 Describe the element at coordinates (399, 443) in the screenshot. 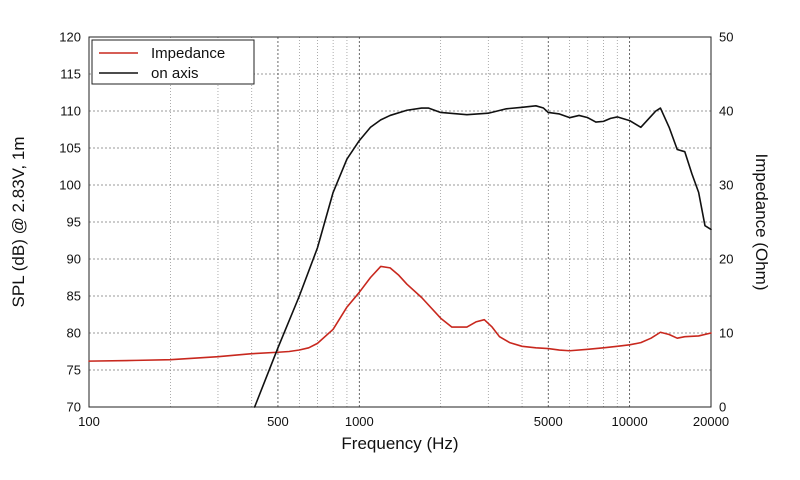

I see `x-axis-title: Frequency (Hz)` at that location.